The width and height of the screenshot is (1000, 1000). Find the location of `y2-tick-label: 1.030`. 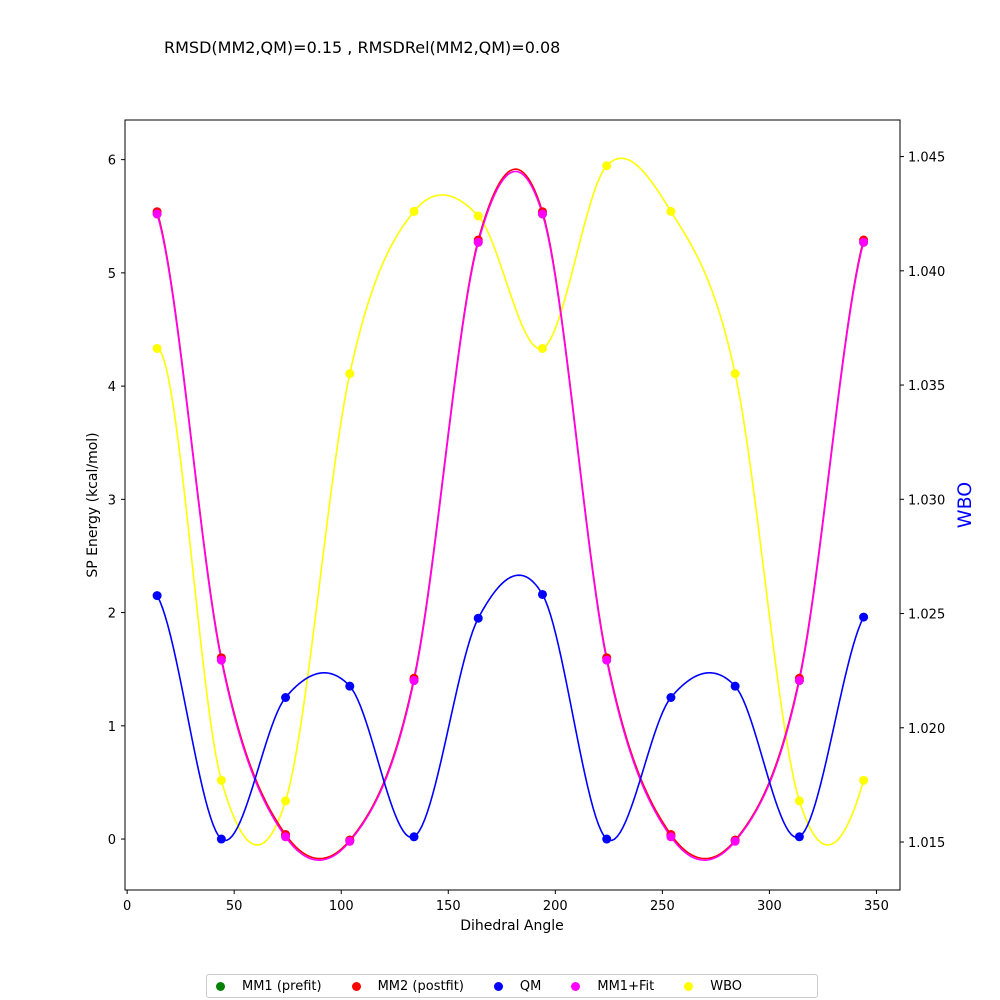

y2-tick-label: 1.030 is located at coordinates (926, 500).